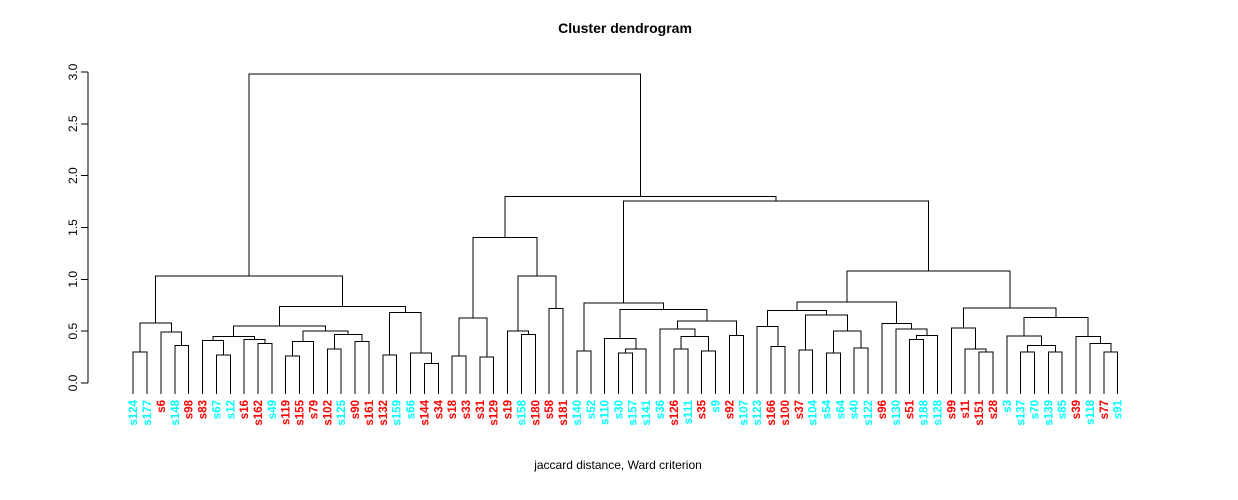  I want to click on leaf-label-s52: s52, so click(592, 409).